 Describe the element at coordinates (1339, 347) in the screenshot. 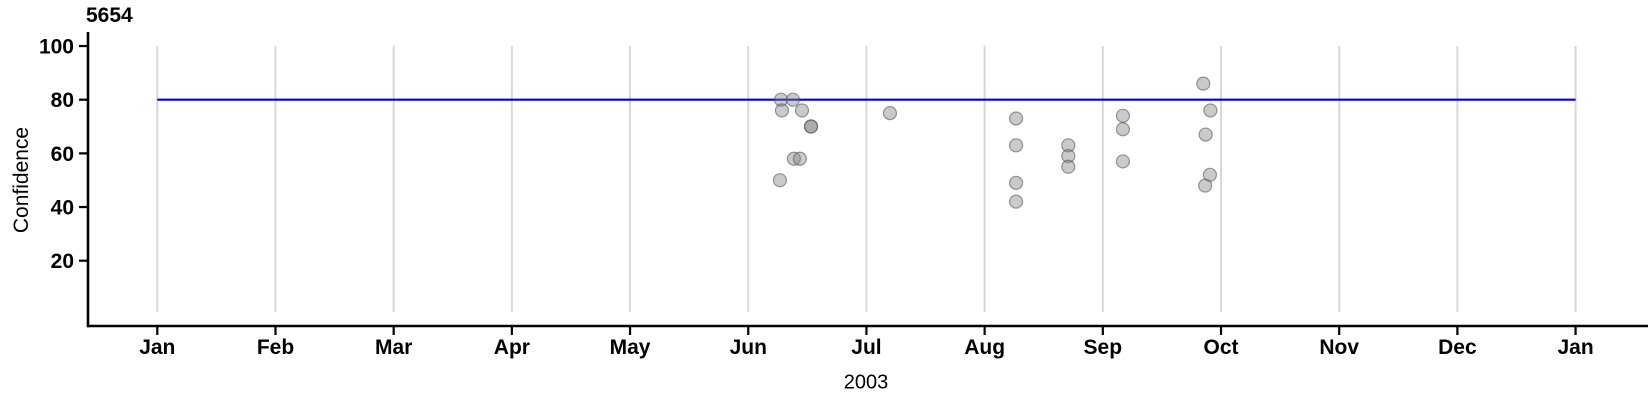

I see `x-tick-label: Nov` at that location.